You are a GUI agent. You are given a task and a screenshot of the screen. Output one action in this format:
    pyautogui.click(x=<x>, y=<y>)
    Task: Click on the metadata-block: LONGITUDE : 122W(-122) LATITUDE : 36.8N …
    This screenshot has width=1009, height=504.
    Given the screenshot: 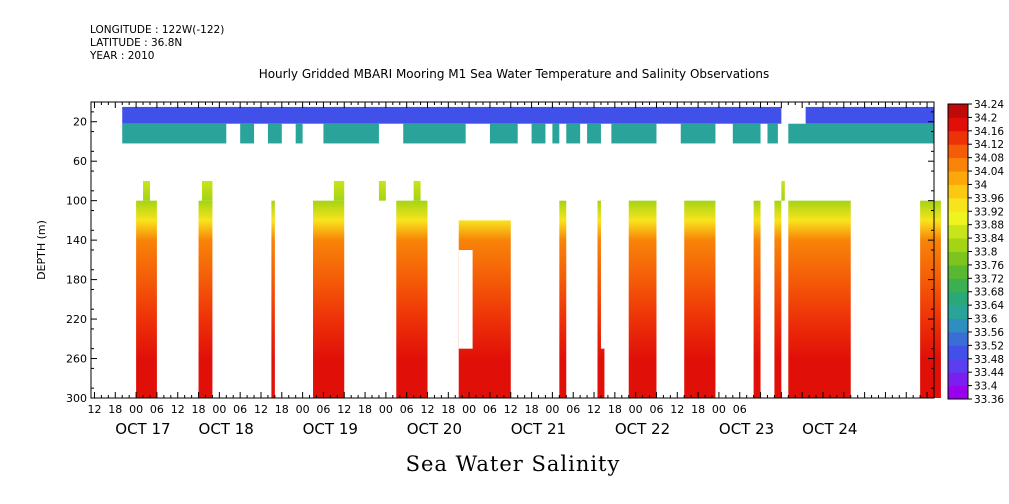 What is the action you would take?
    pyautogui.click(x=157, y=43)
    